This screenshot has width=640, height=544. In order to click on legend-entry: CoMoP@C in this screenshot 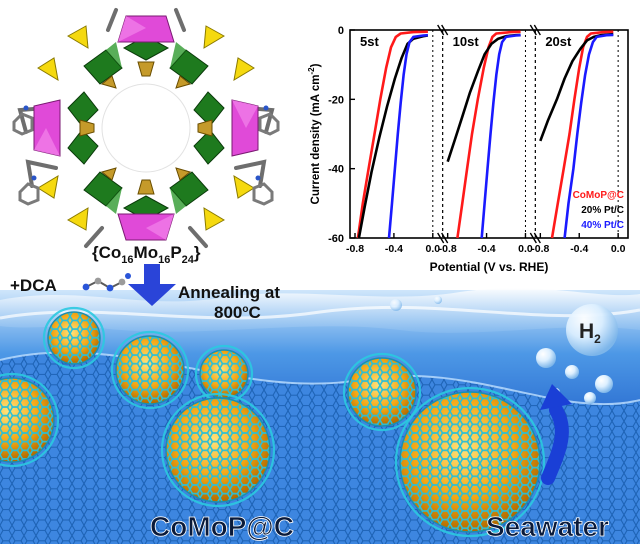, I will do `click(598, 195)`.